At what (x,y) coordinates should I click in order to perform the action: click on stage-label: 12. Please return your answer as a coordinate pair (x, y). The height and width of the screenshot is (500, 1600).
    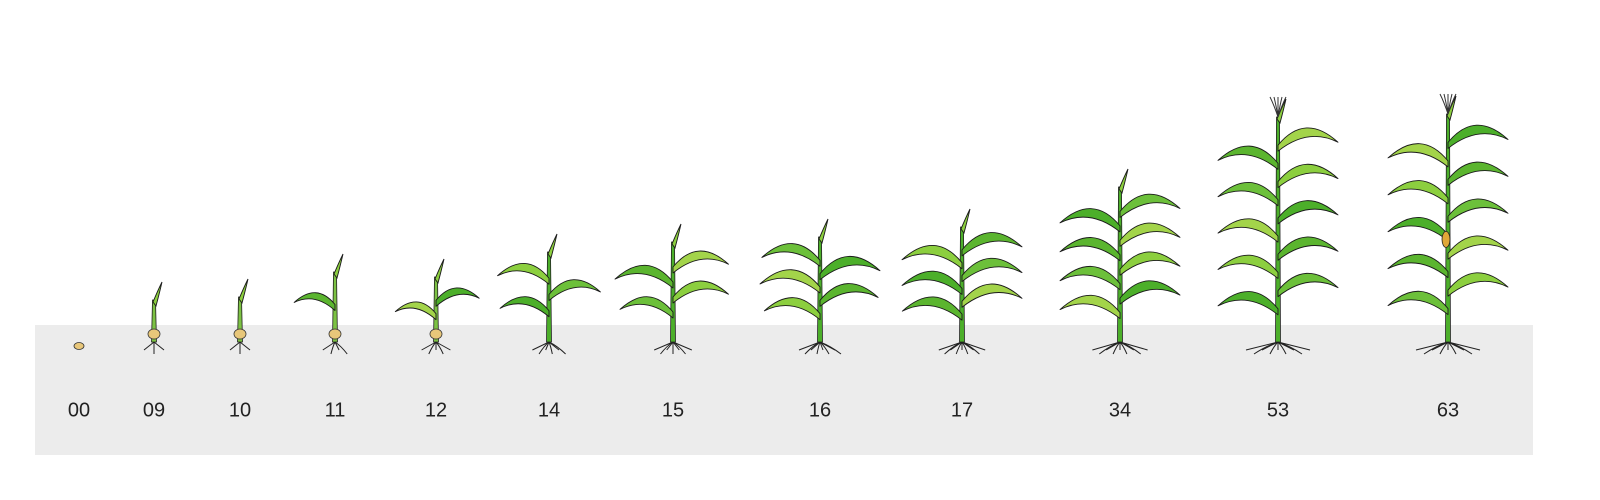
    Looking at the image, I should click on (436, 410).